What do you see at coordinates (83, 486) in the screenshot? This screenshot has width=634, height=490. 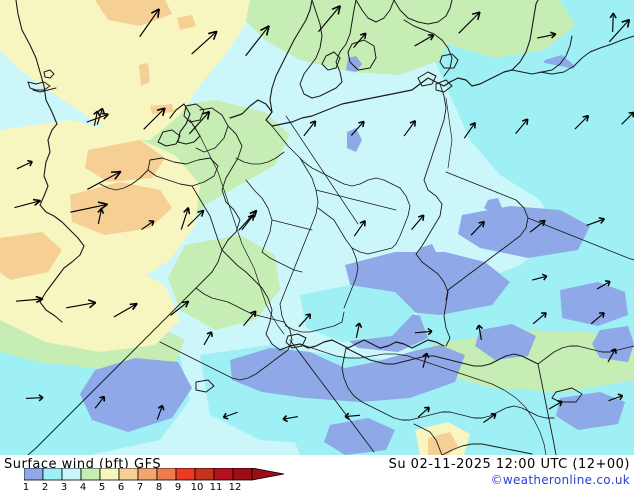 I see `legend-tick-4: 4` at bounding box center [83, 486].